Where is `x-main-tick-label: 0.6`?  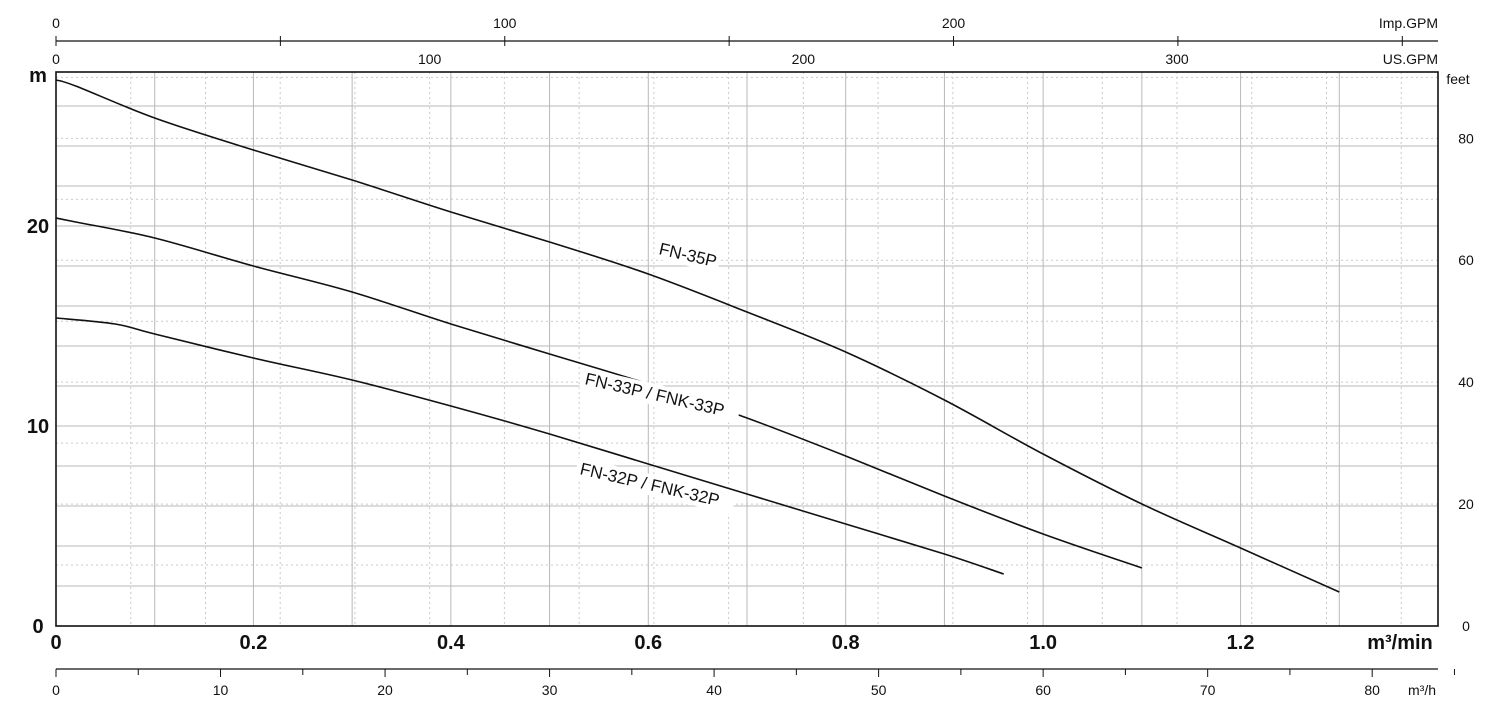 x-main-tick-label: 0.6 is located at coordinates (648, 643).